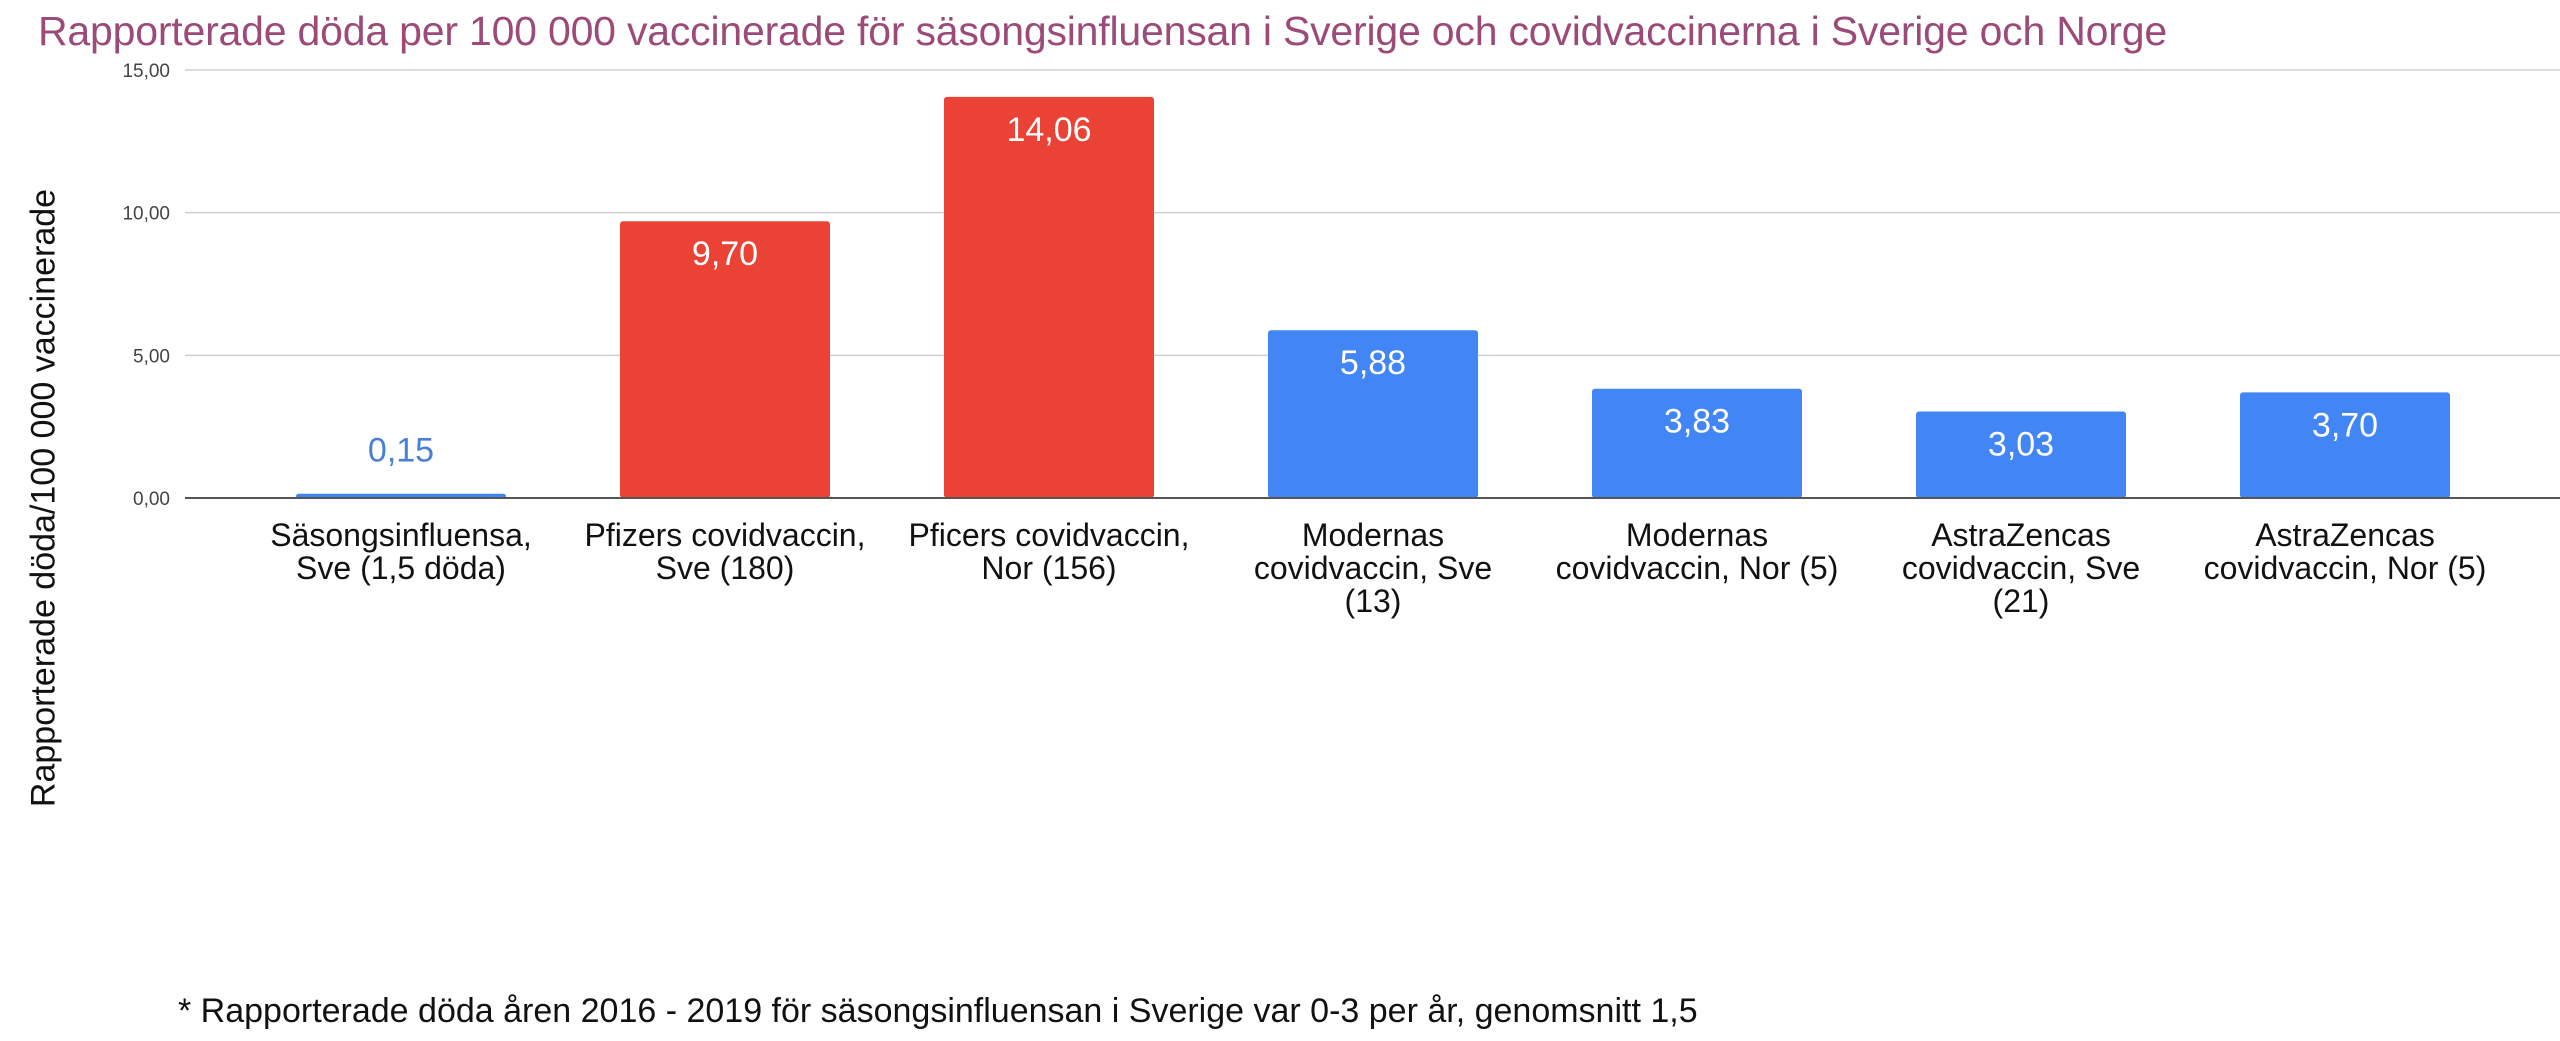 This screenshot has width=2560, height=1041. Describe the element at coordinates (725, 254) in the screenshot. I see `data-label: 9,70` at that location.